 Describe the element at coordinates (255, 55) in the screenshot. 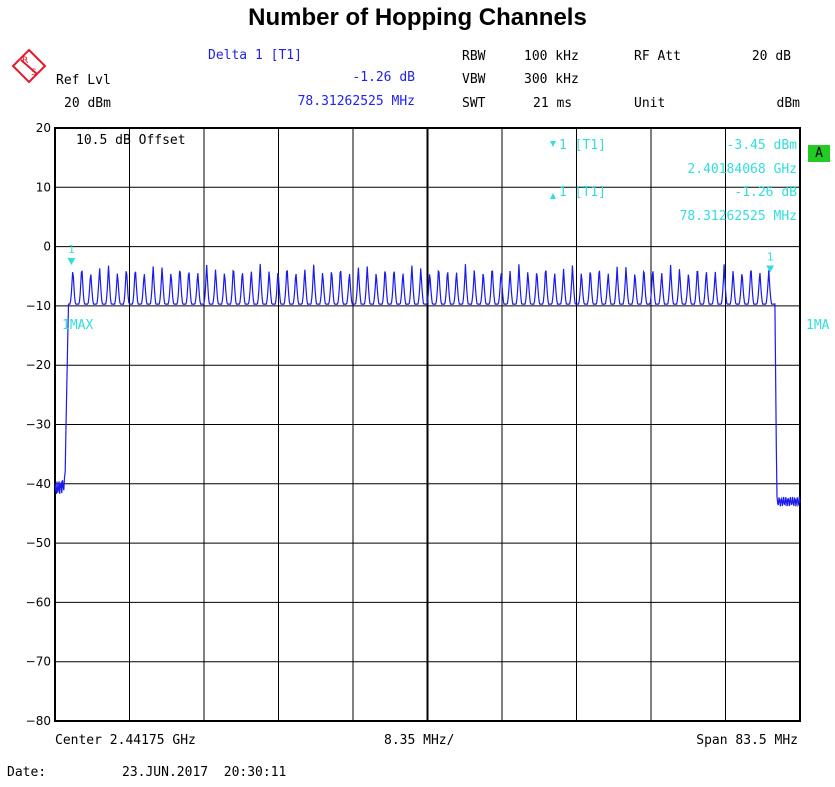

I see `delta-label: Delta 1 [T1]` at that location.